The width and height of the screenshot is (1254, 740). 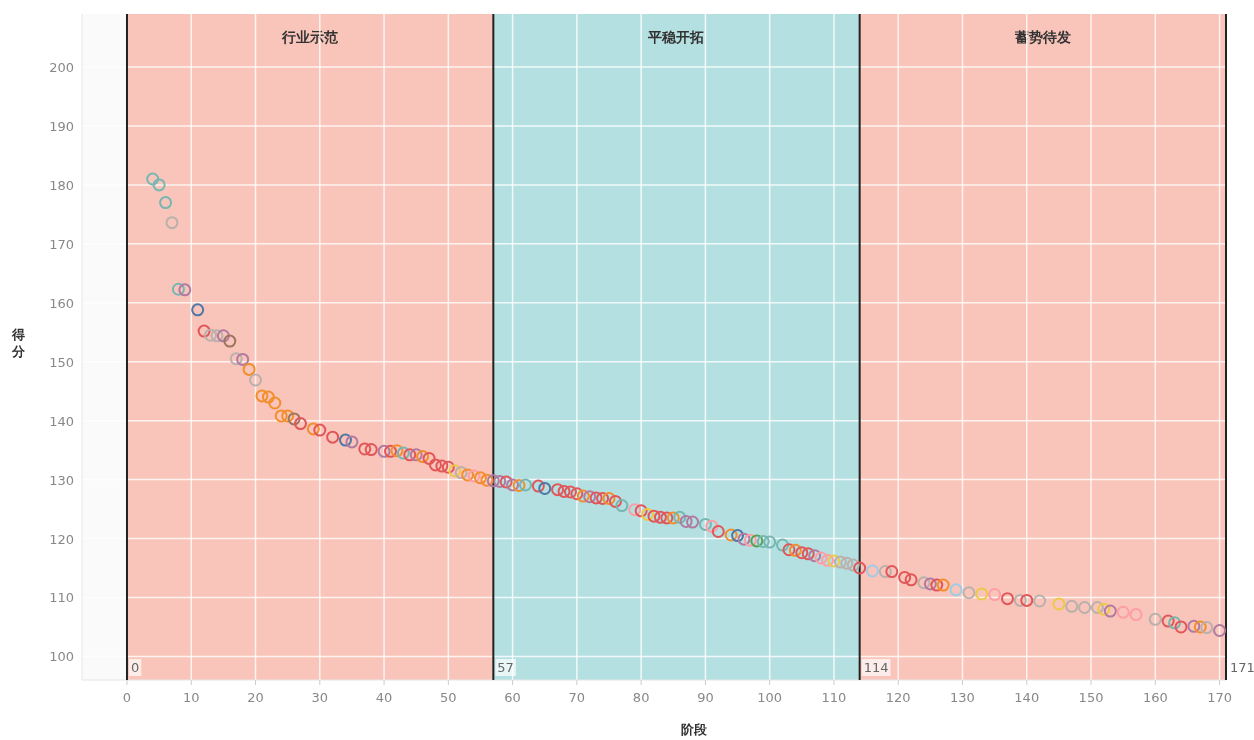 What do you see at coordinates (876, 667) in the screenshot?
I see `ref-line-label: 114` at bounding box center [876, 667].